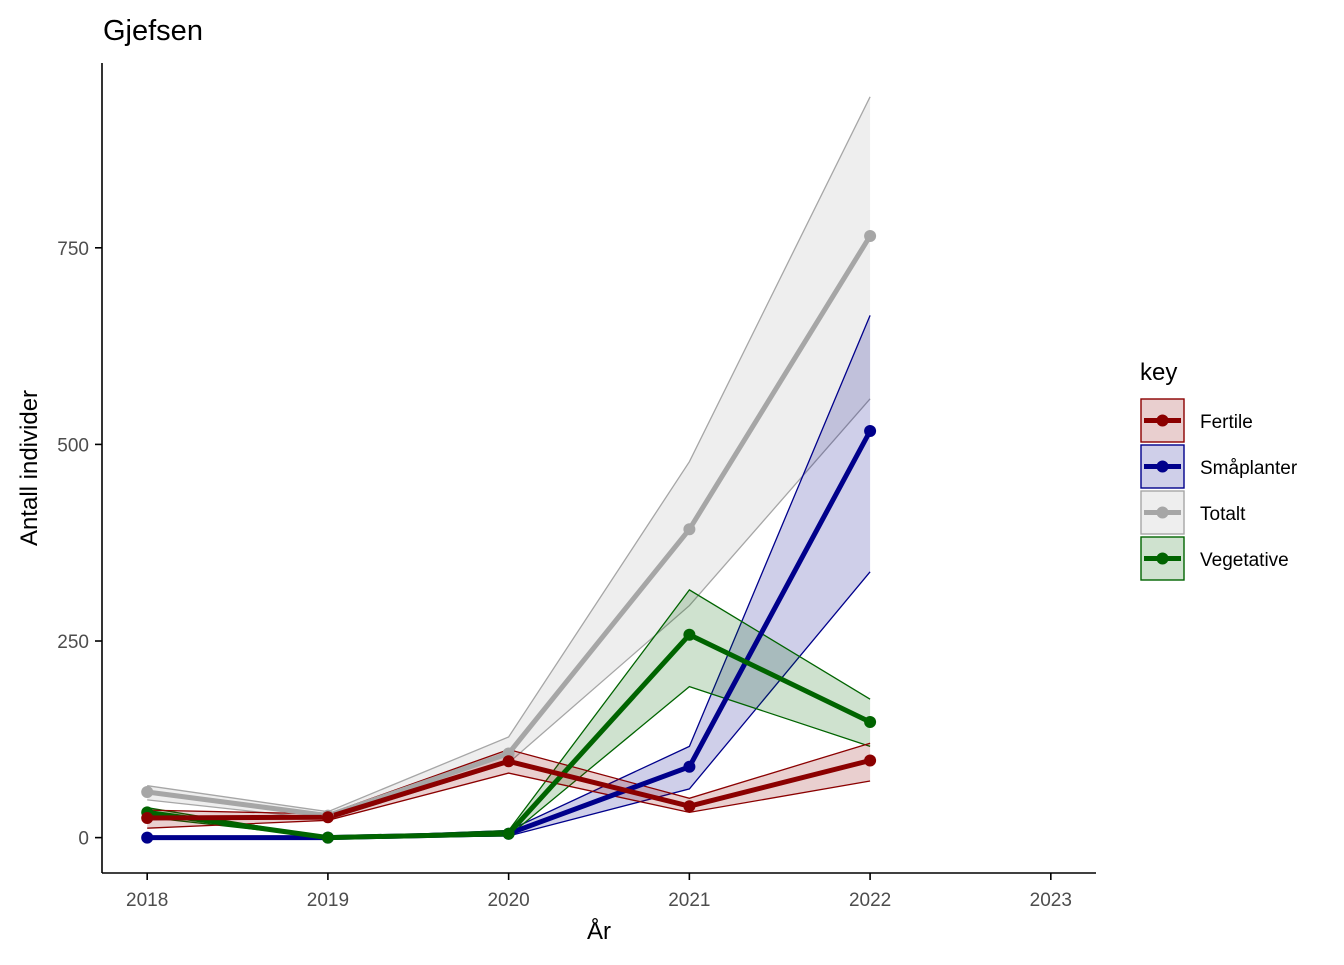 The width and height of the screenshot is (1344, 965). Describe the element at coordinates (1162, 420) in the screenshot. I see `legend-key-point-fertile` at that location.